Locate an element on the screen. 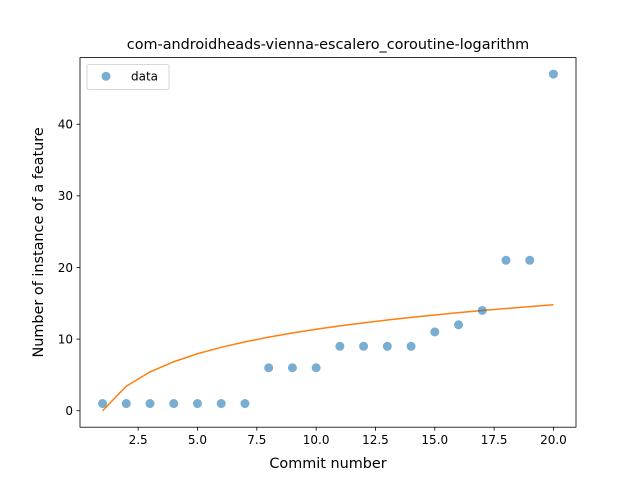  x-tick-label: 20.0 is located at coordinates (553, 440).